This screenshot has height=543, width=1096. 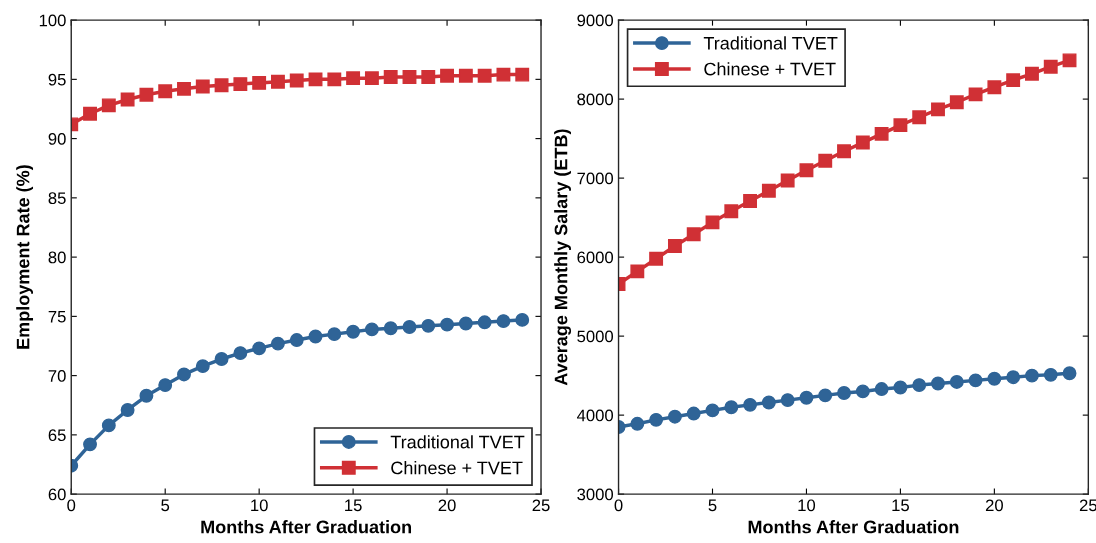 What do you see at coordinates (57, 376) in the screenshot?
I see `y-tick-label: 70` at bounding box center [57, 376].